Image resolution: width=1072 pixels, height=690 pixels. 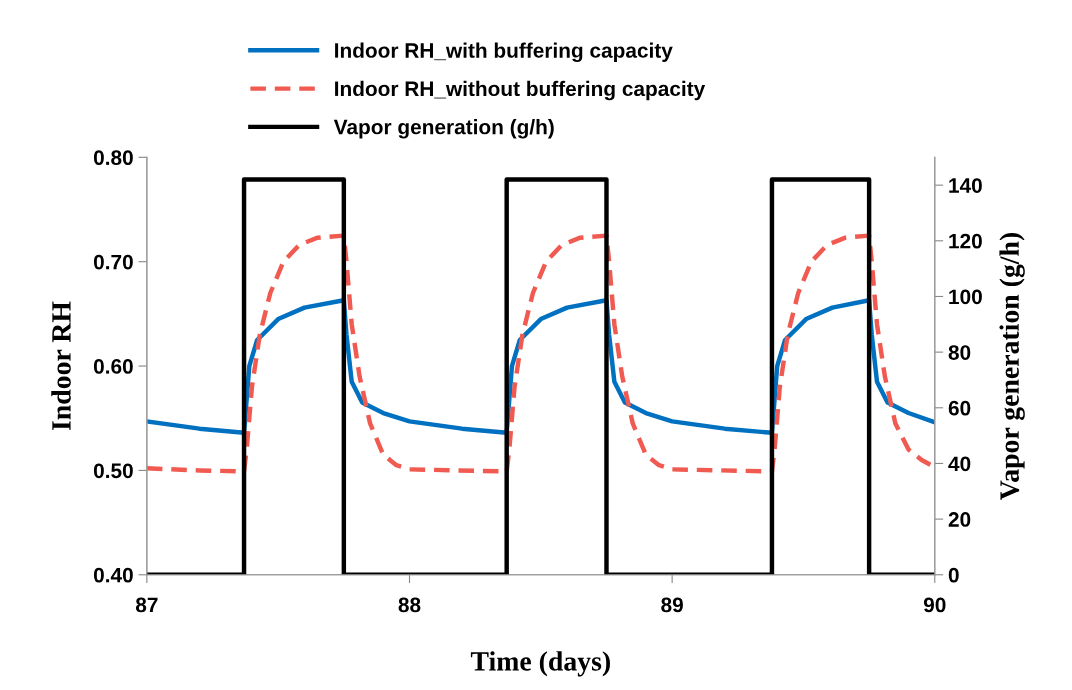 What do you see at coordinates (959, 408) in the screenshot?
I see `y2-tick-label: 60` at bounding box center [959, 408].